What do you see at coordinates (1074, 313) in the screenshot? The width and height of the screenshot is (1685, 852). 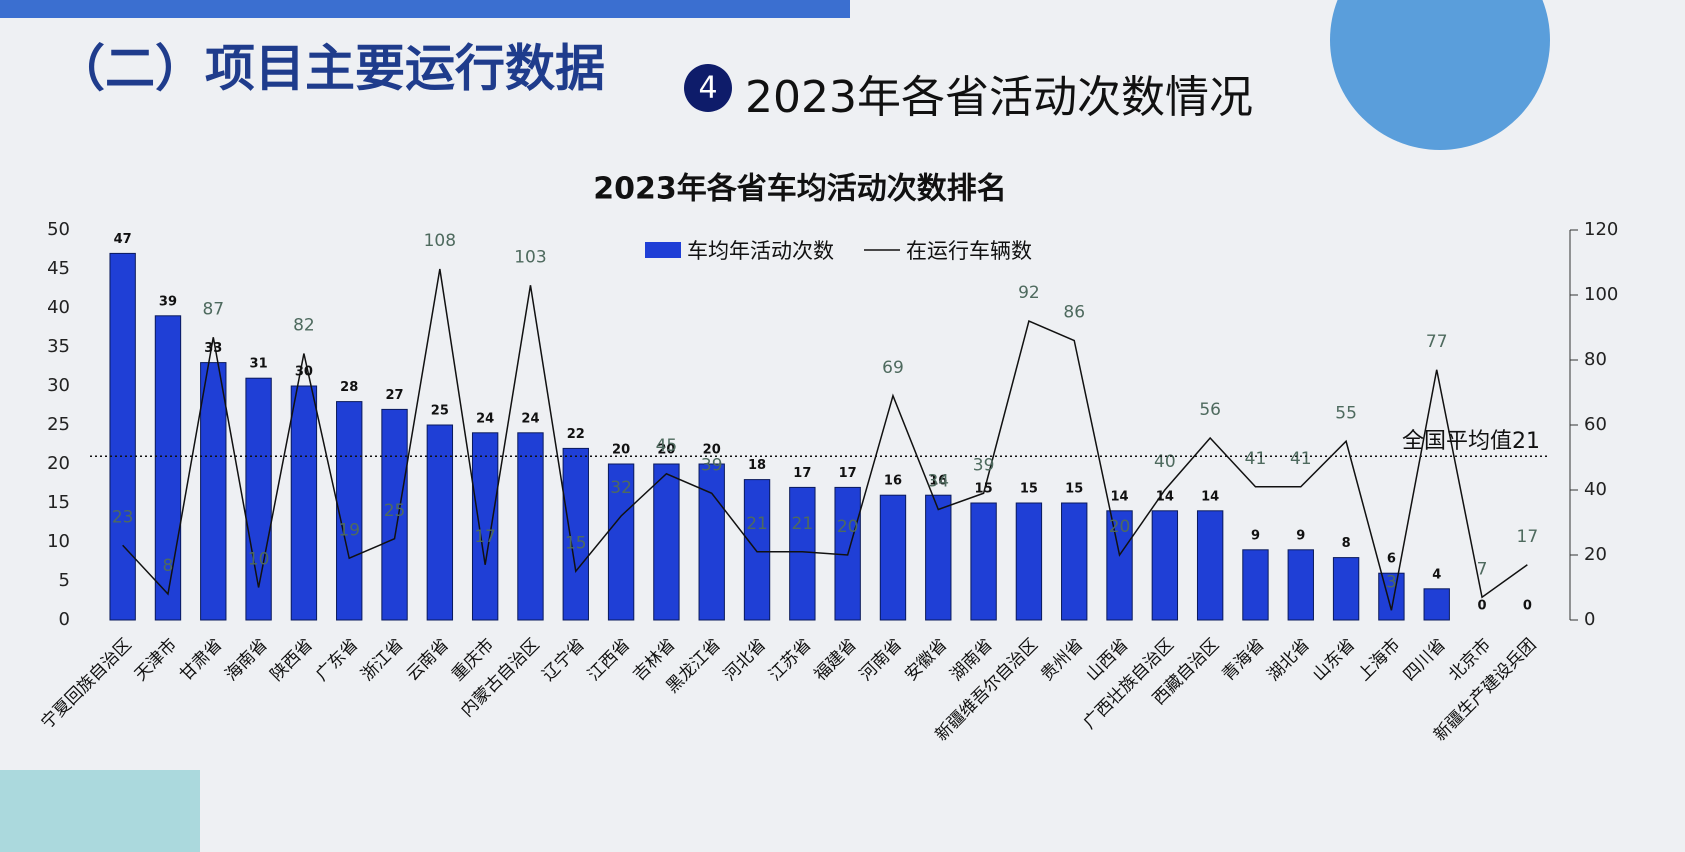 I see `line-value-label: 86` at bounding box center [1074, 313].